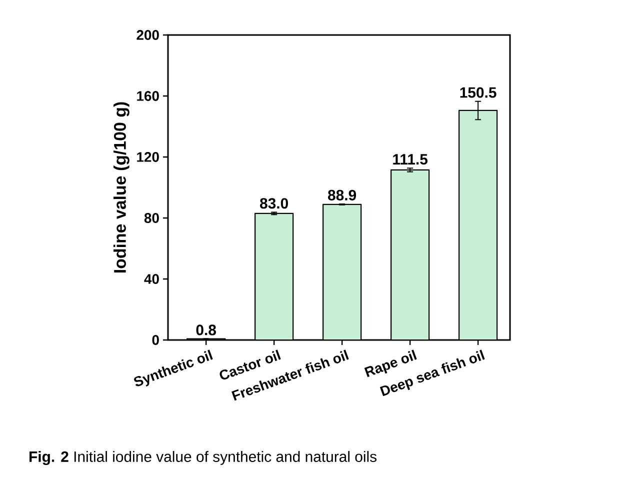 Image resolution: width=629 pixels, height=480 pixels. What do you see at coordinates (206, 330) in the screenshot?
I see `data-label: 0.8` at bounding box center [206, 330].